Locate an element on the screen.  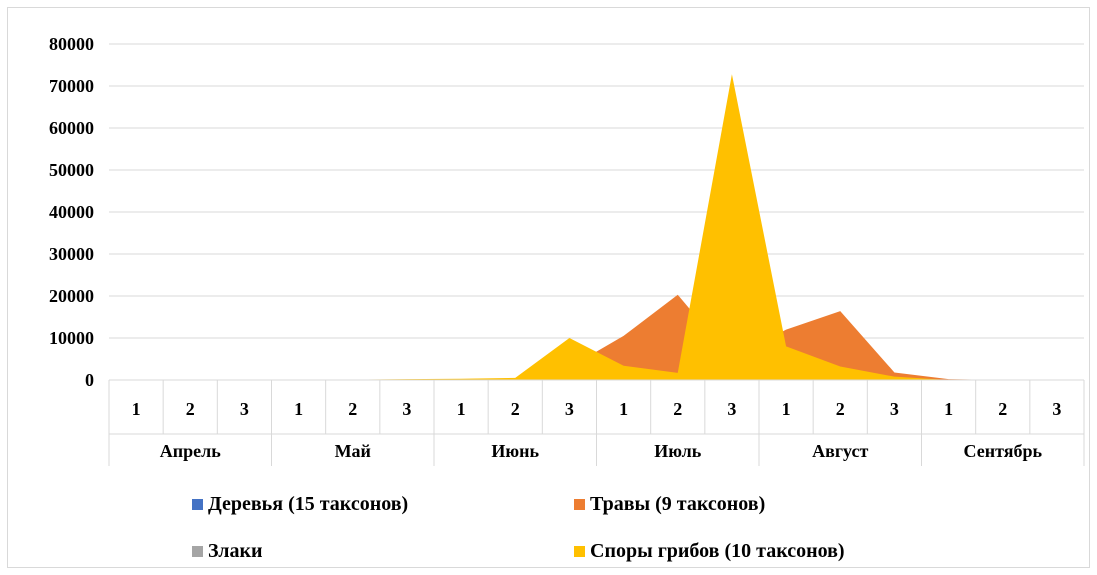
y-tick-label: 20000 is located at coordinates (71, 296).